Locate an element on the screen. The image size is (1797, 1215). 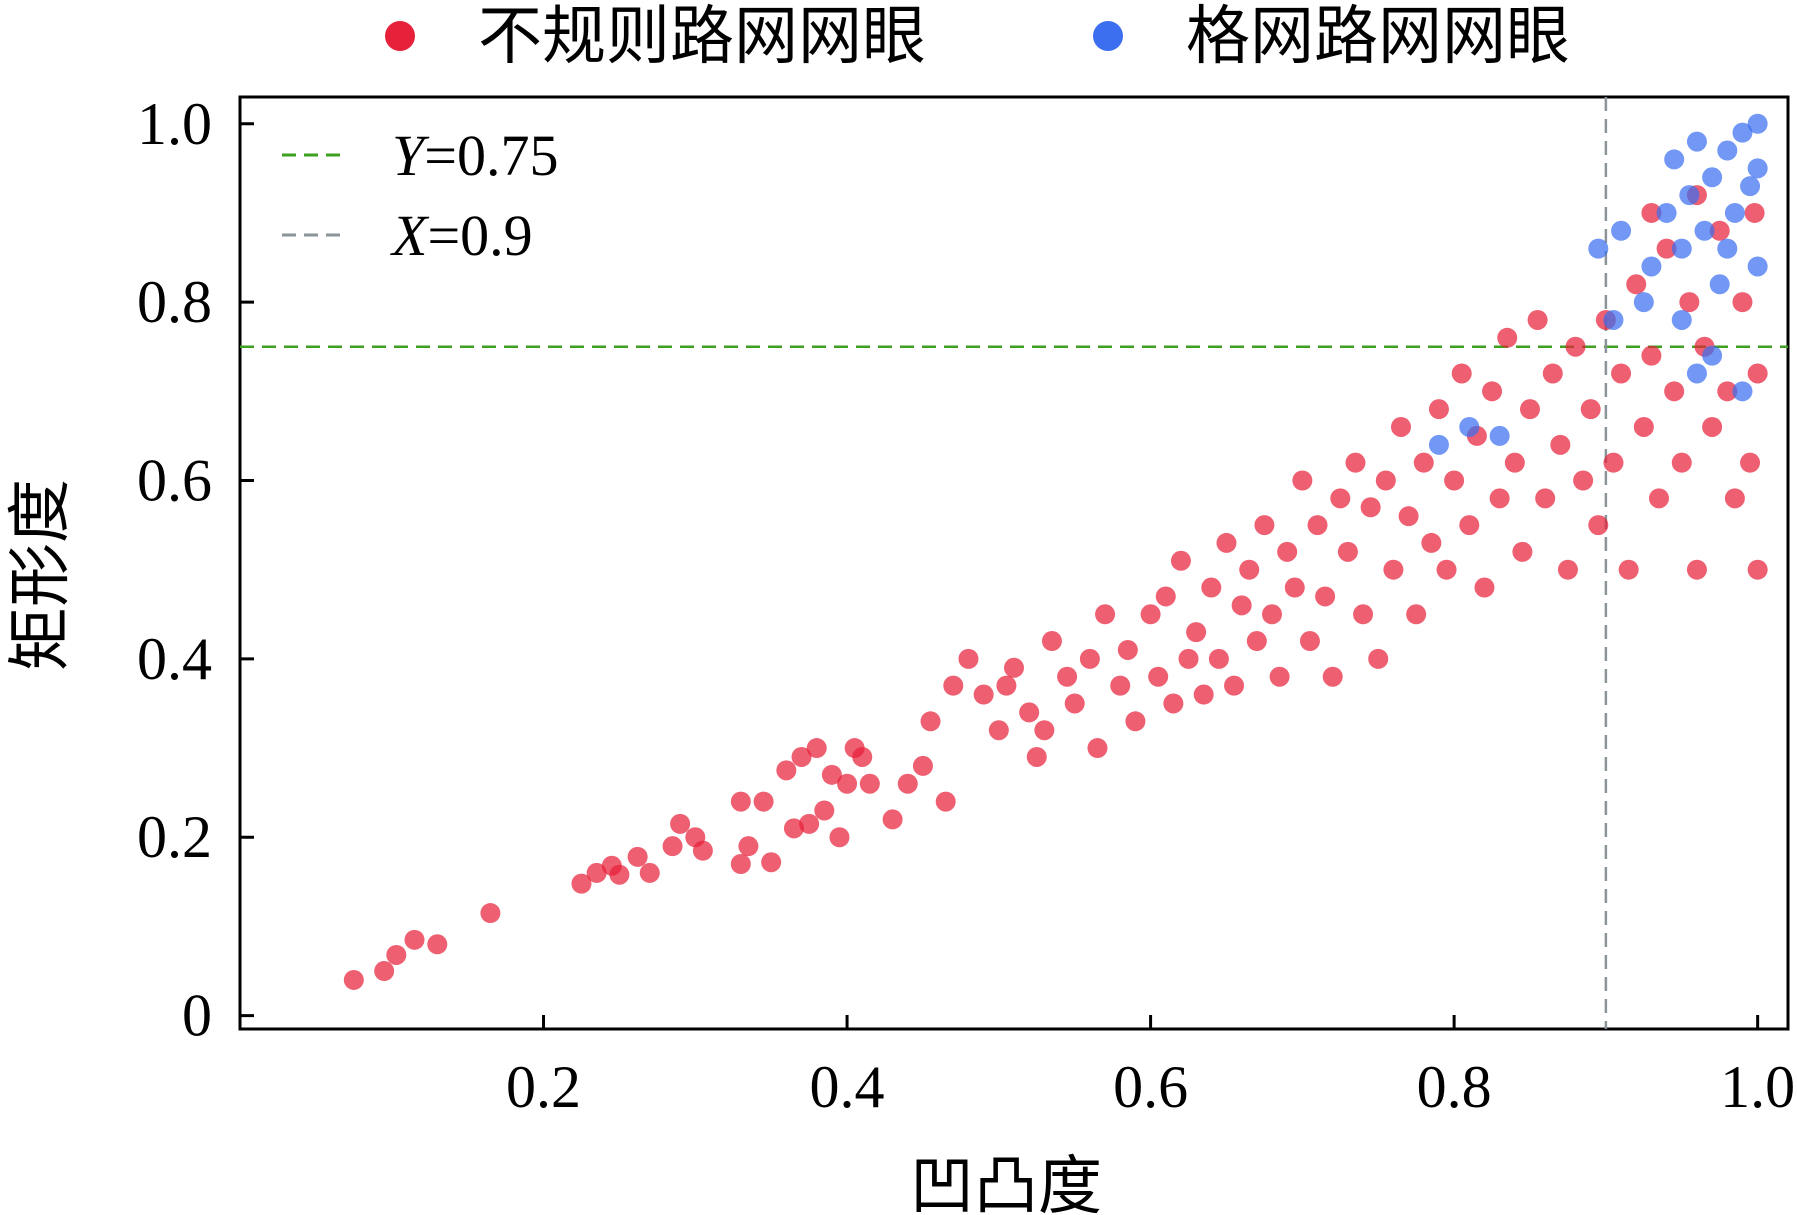
x-tick-label: 0.4 is located at coordinates (847, 1087).